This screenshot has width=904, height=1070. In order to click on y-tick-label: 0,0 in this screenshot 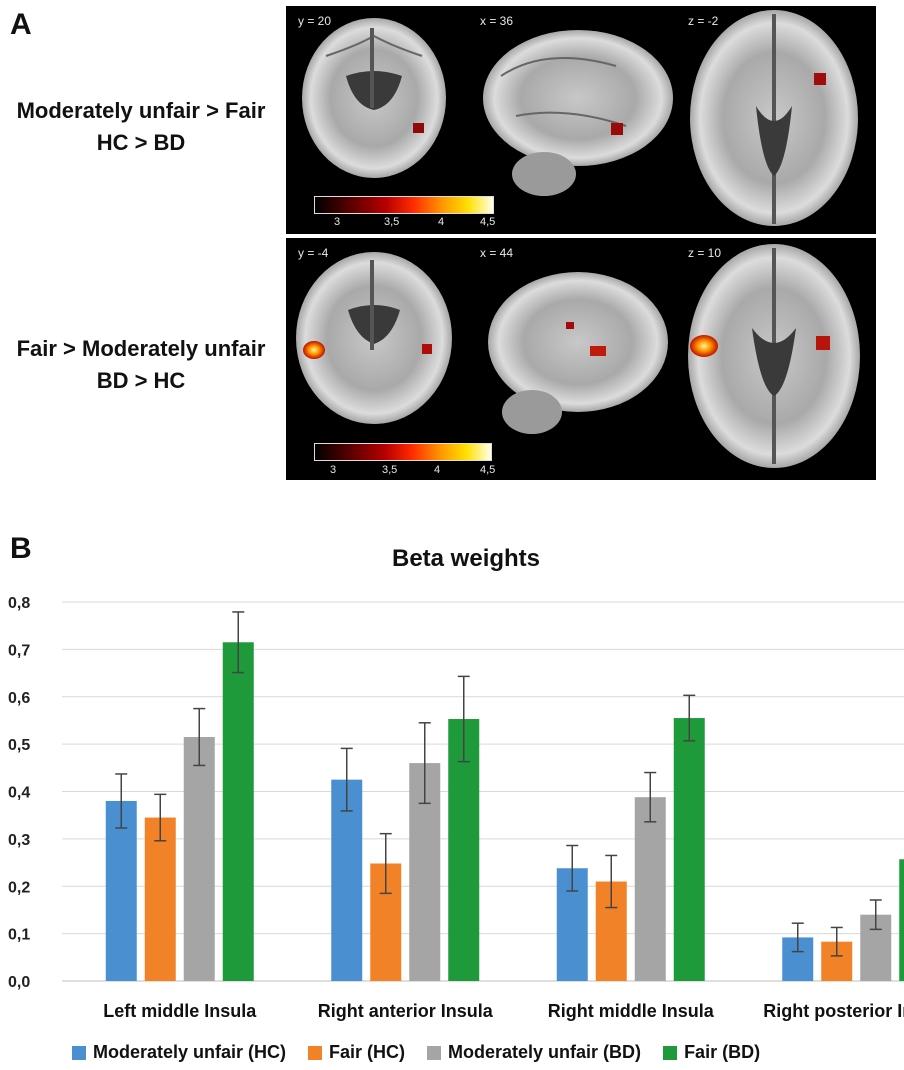, I will do `click(19, 982)`.